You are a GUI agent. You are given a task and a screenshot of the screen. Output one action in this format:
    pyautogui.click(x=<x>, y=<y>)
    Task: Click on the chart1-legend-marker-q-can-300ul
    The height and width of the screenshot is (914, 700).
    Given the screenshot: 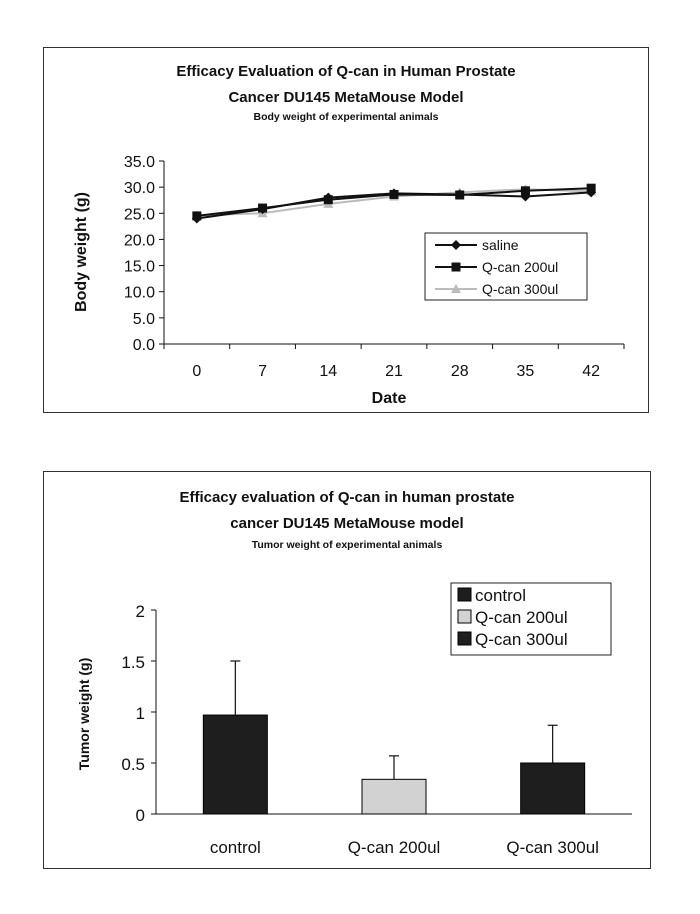 What is the action you would take?
    pyautogui.click(x=456, y=288)
    